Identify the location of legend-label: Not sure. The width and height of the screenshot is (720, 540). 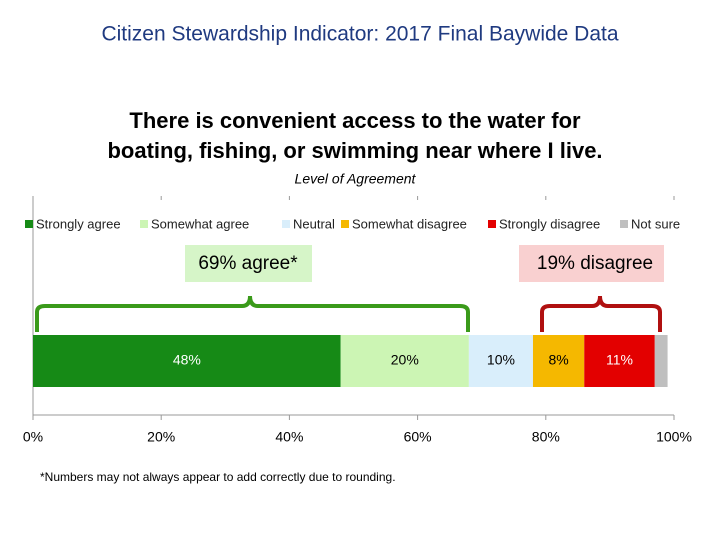
(655, 223).